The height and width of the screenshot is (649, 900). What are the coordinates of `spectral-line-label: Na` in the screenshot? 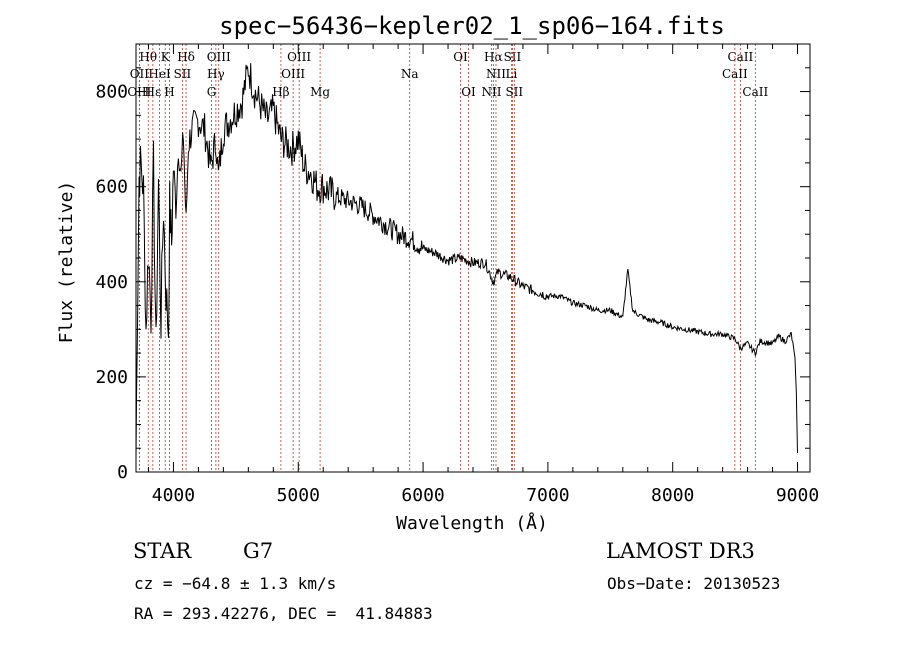 It's located at (410, 74).